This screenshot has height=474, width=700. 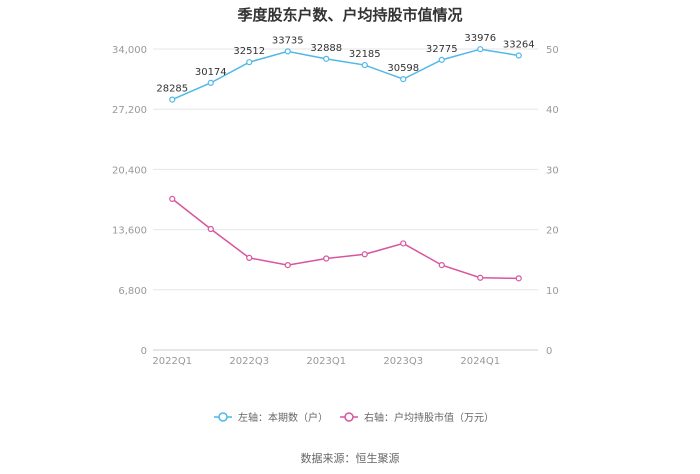 I want to click on right-tick-label: 40, so click(x=552, y=110).